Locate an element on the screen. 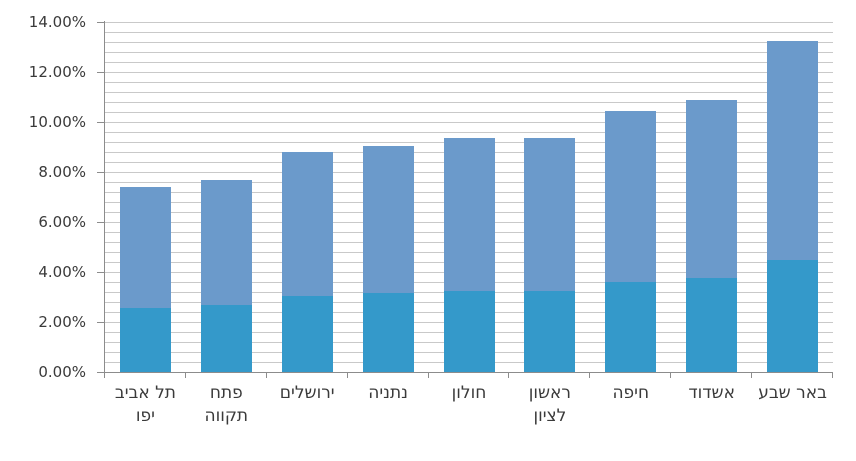  y-tick-label: 4.00% is located at coordinates (62, 272).